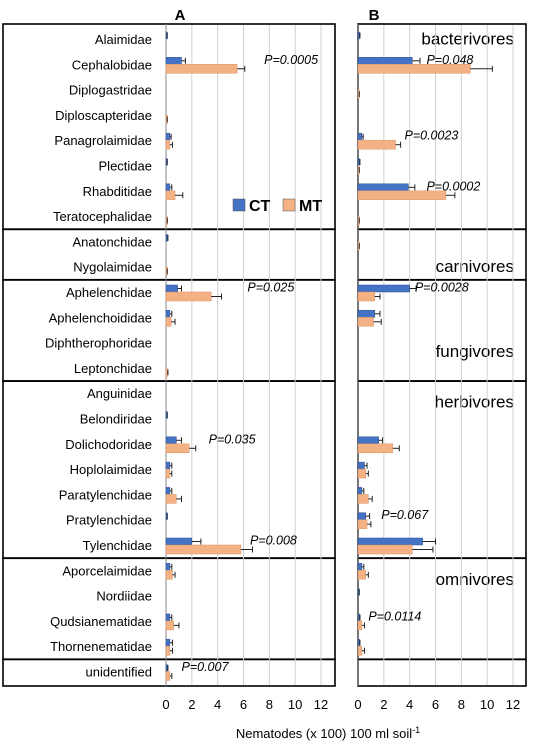 The width and height of the screenshot is (536, 746). I want to click on category-label: Pratylenchidae, so click(109, 520).